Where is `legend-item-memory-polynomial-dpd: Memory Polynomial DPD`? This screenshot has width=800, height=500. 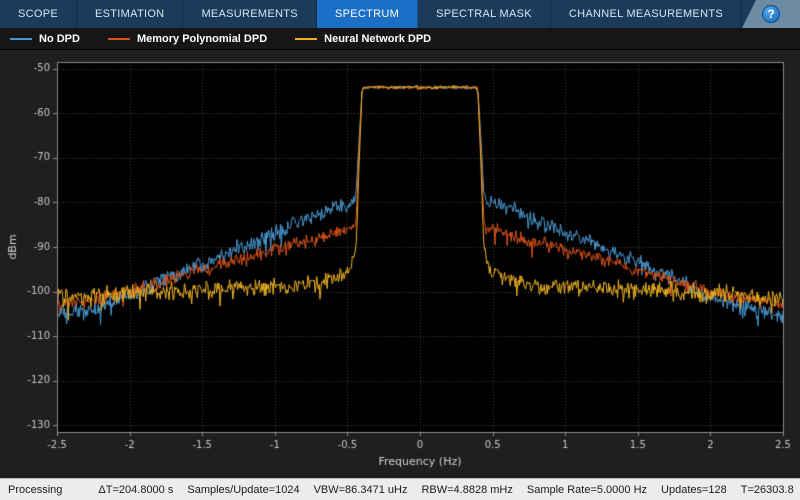
legend-item-memory-polynomial-dpd: Memory Polynomial DPD is located at coordinates (187, 38).